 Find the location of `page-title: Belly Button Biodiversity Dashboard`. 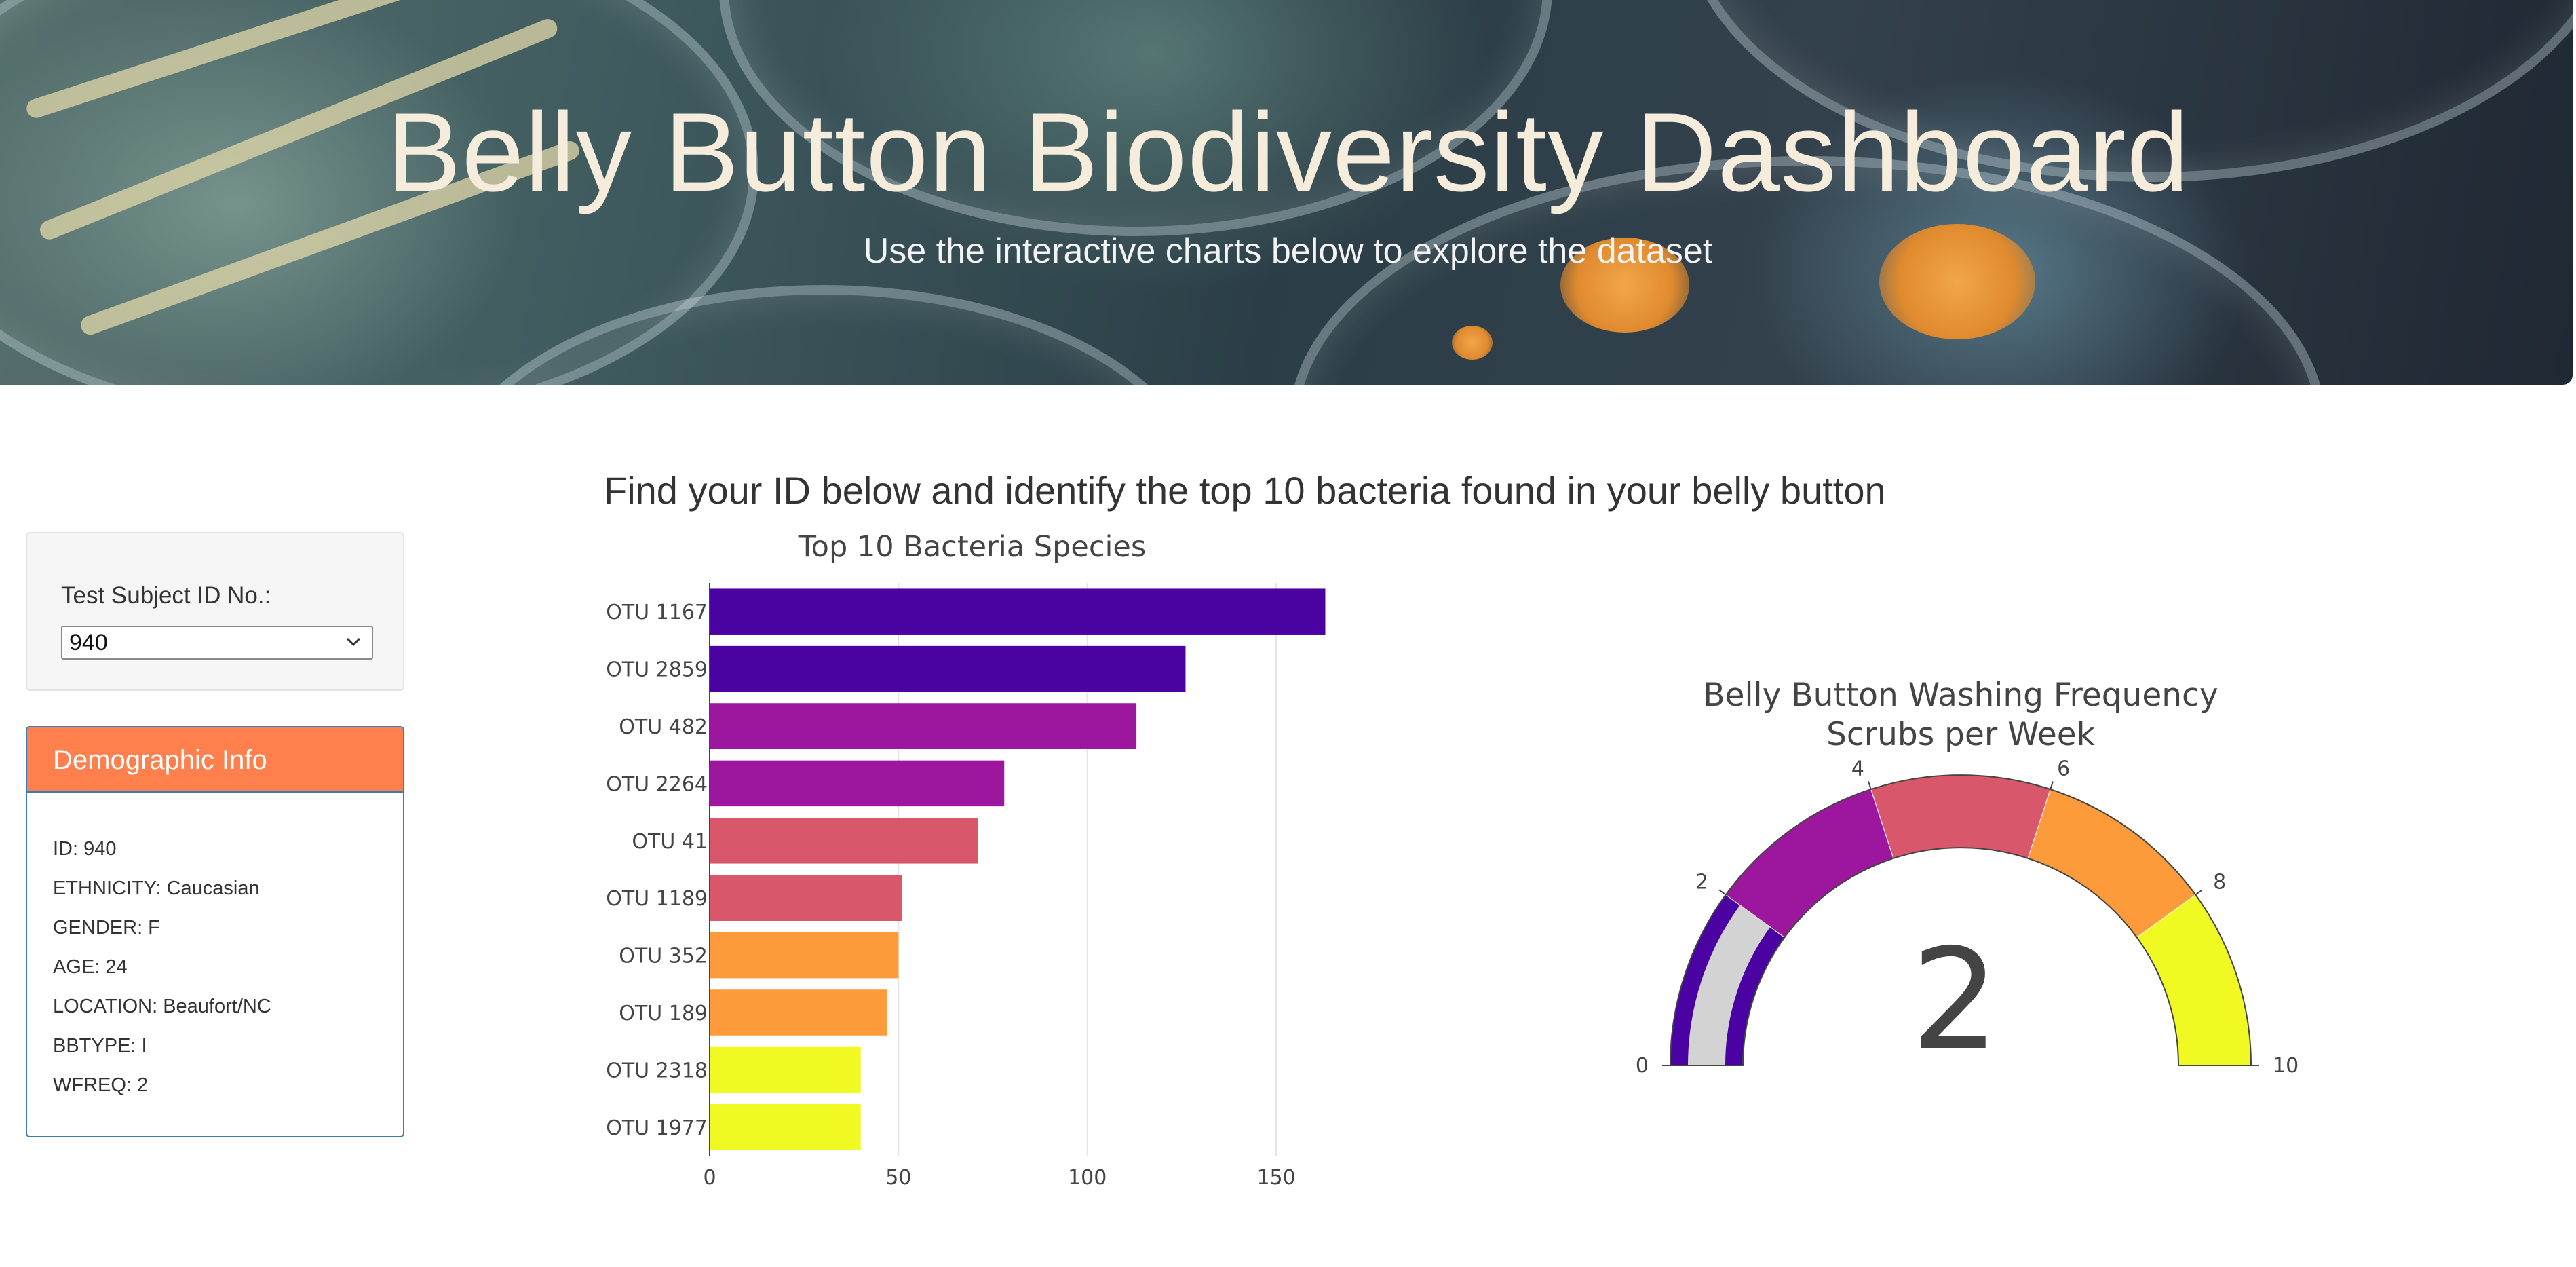

page-title: Belly Button Biodiversity Dashboard is located at coordinates (1288, 152).